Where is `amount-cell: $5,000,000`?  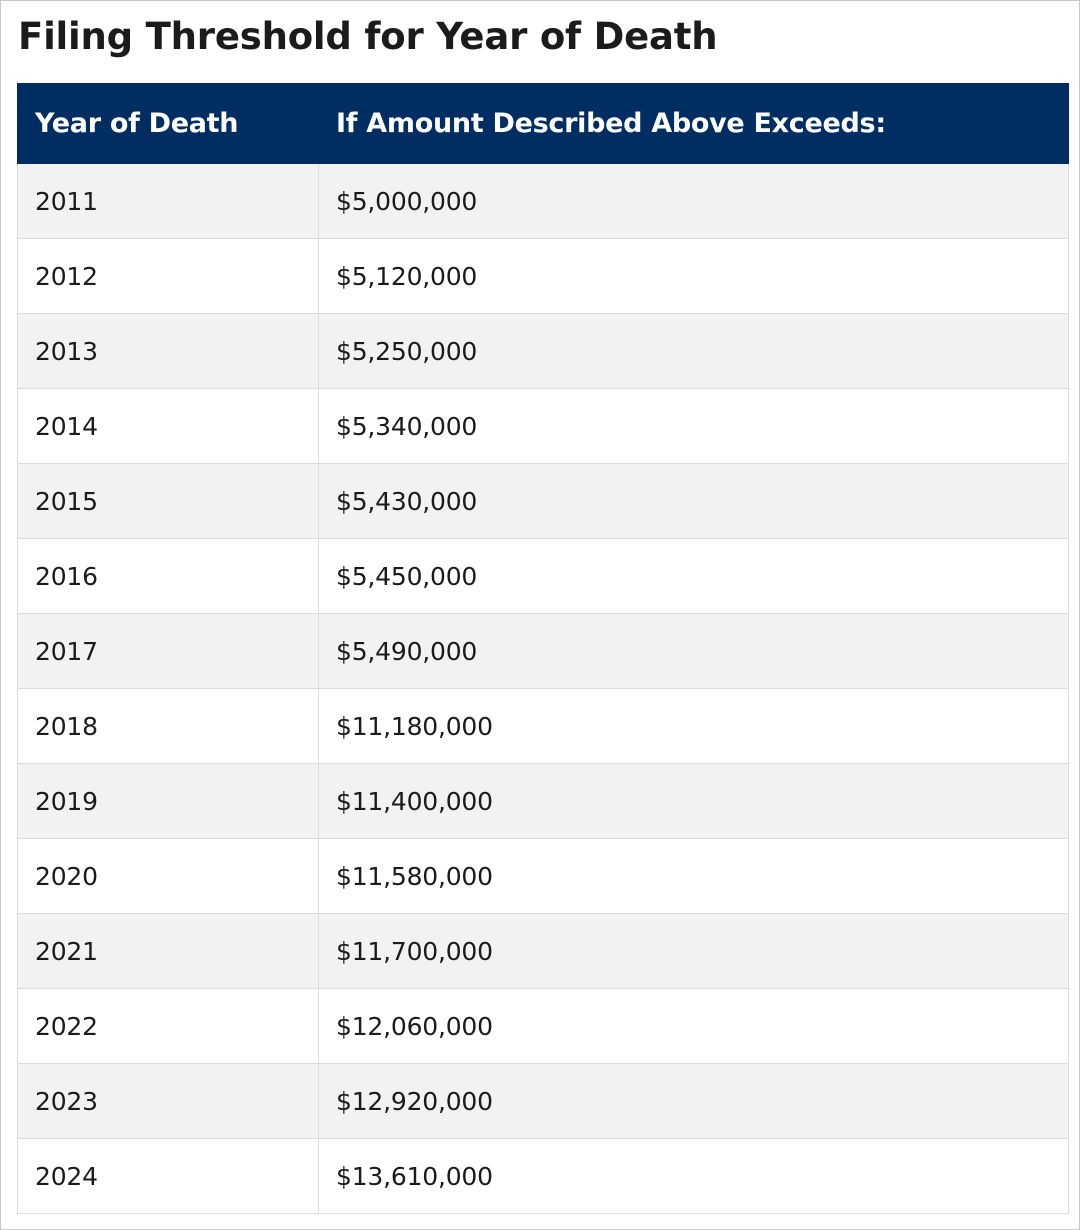 amount-cell: $5,000,000 is located at coordinates (693, 201).